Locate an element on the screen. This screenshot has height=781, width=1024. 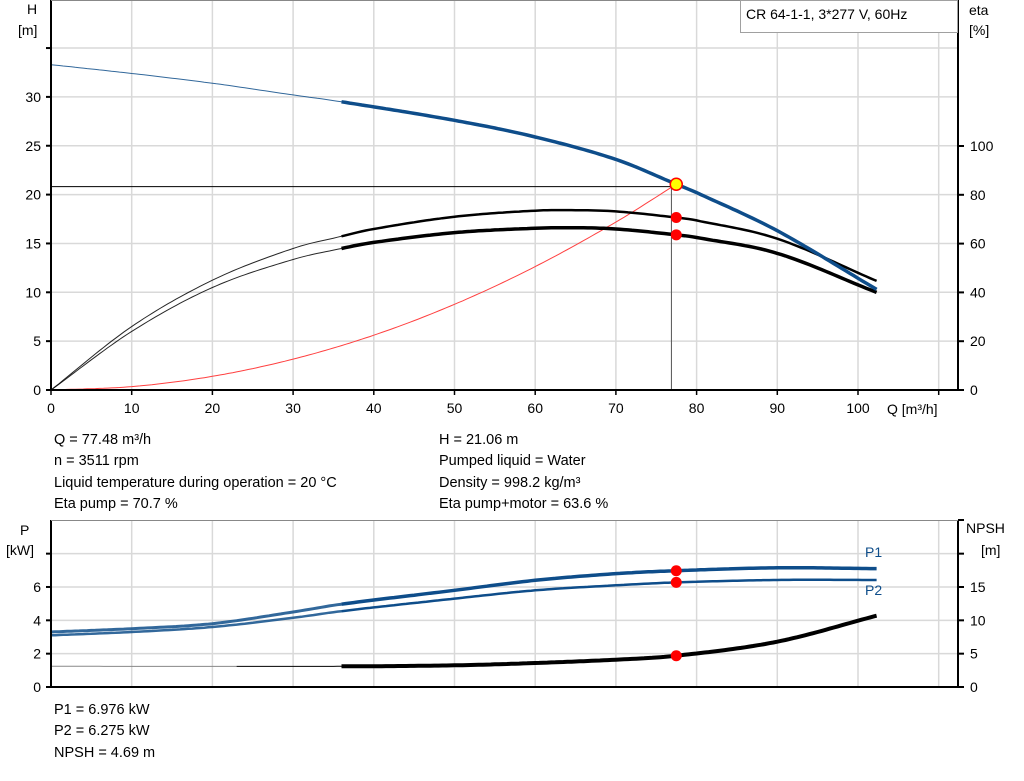
duty-point-marker is located at coordinates (676, 184).